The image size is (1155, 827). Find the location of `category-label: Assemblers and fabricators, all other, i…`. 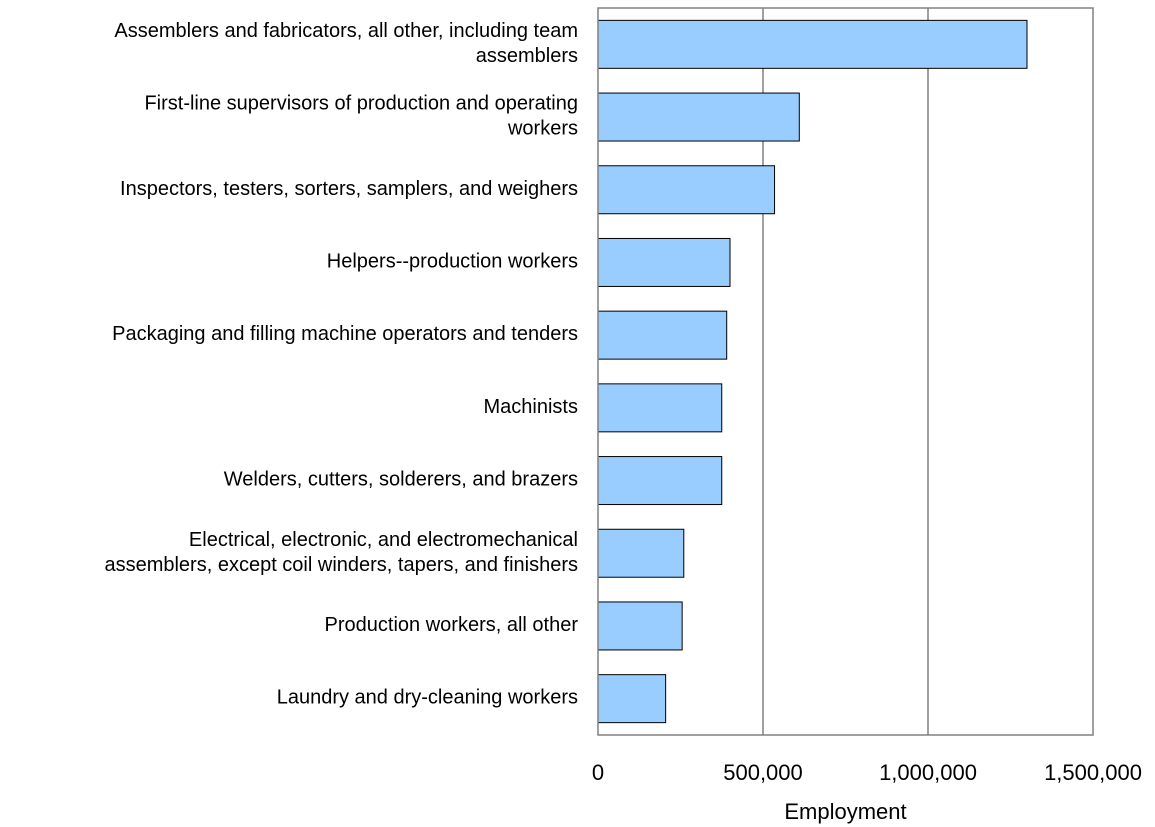

category-label: Assemblers and fabricators, all other, i… is located at coordinates (346, 43).